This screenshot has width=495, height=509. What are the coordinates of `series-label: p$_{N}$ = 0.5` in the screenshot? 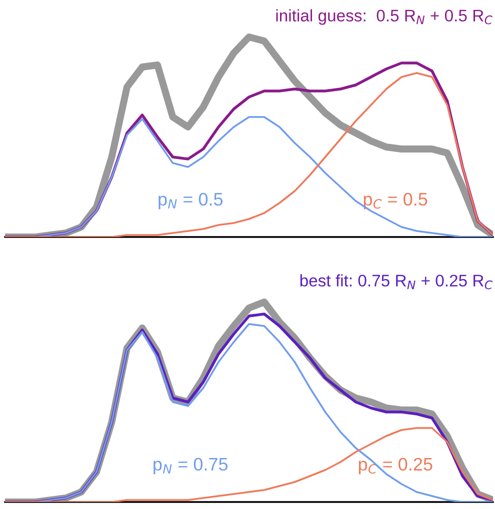 It's located at (190, 201).